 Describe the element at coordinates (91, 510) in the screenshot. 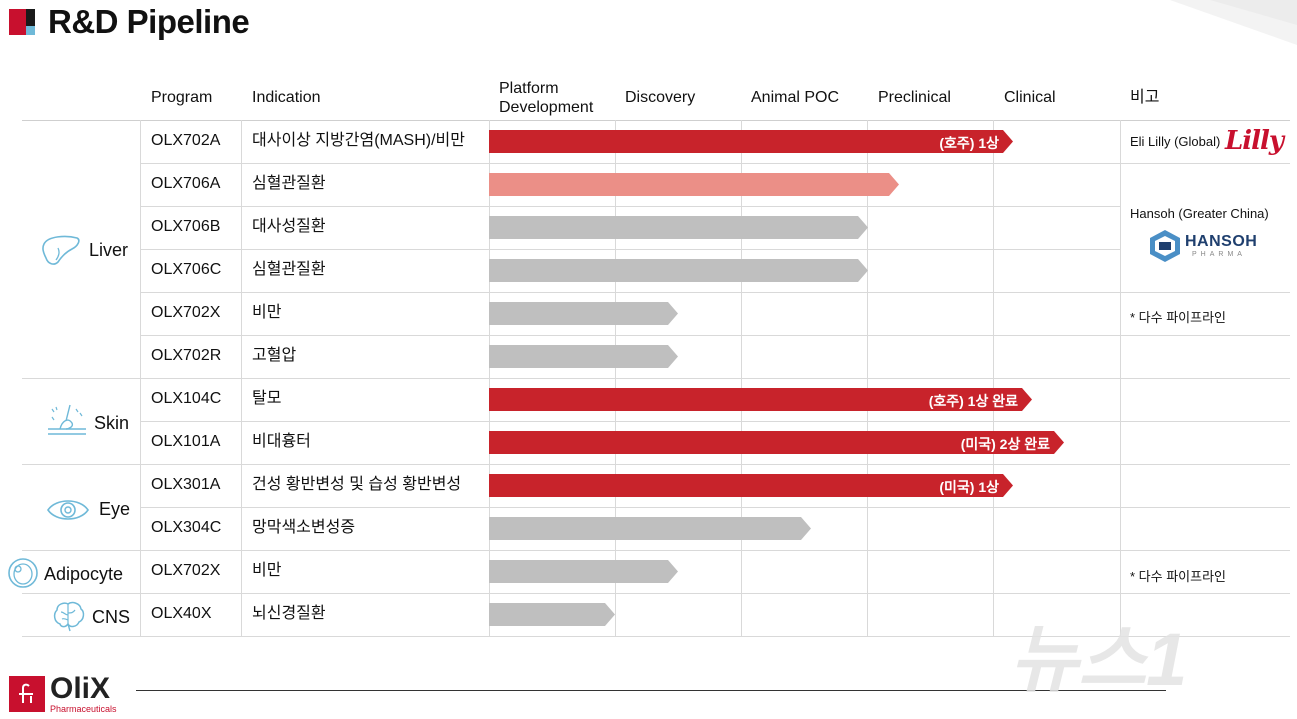

I see `category-eye: Eye` at that location.